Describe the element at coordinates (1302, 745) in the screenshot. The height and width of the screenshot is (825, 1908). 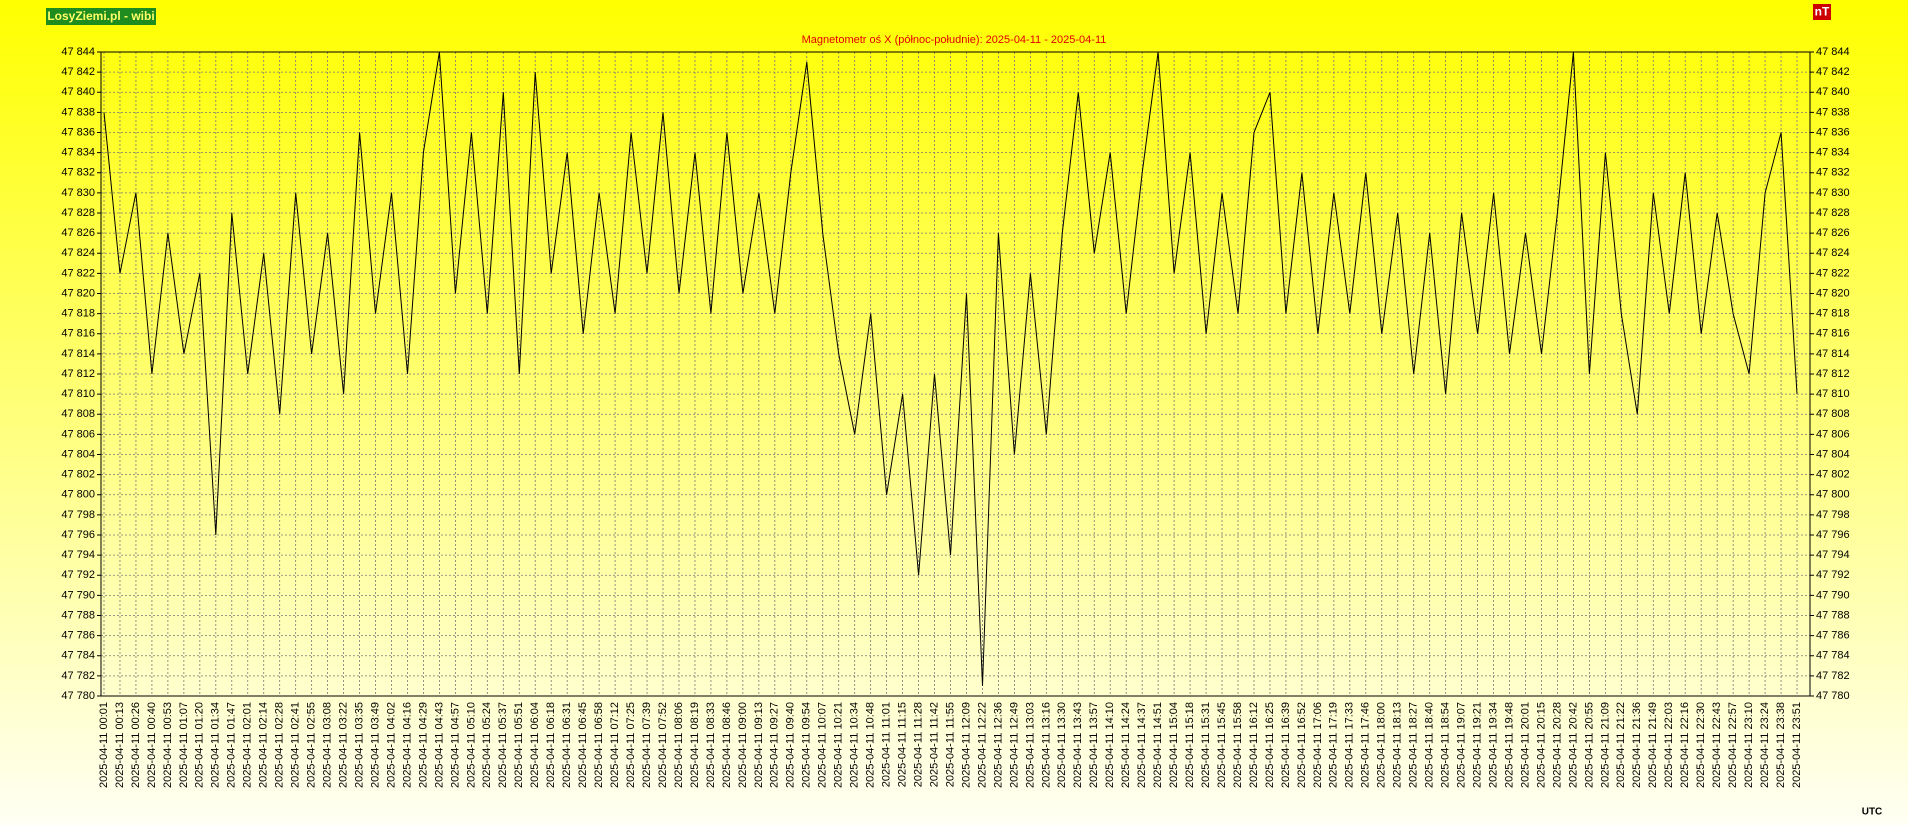
I see `x-tick-label: 2025-04-11 16:52` at that location.